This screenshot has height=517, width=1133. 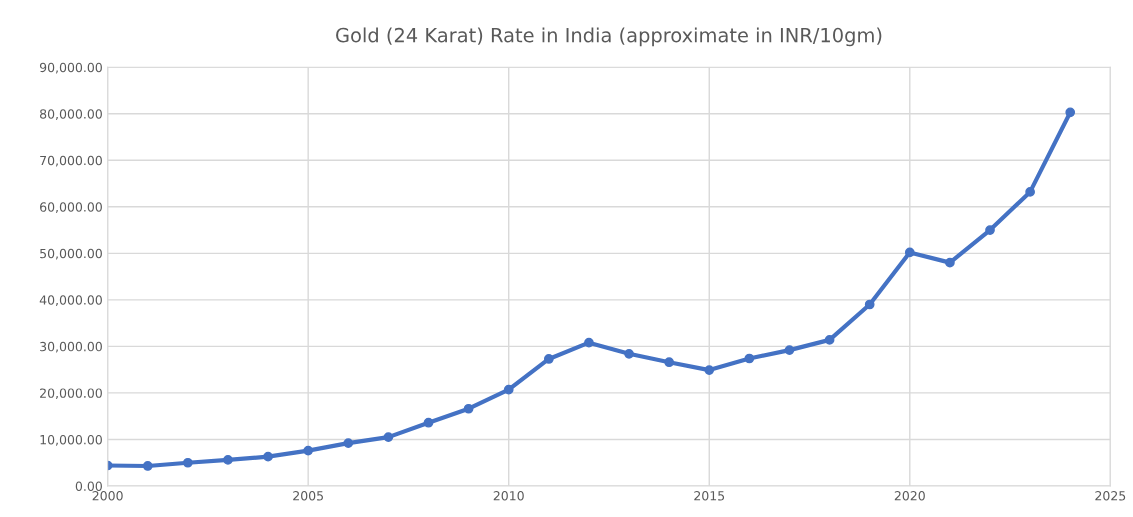 What do you see at coordinates (1110, 496) in the screenshot?
I see `x-tick-label: 2025` at bounding box center [1110, 496].